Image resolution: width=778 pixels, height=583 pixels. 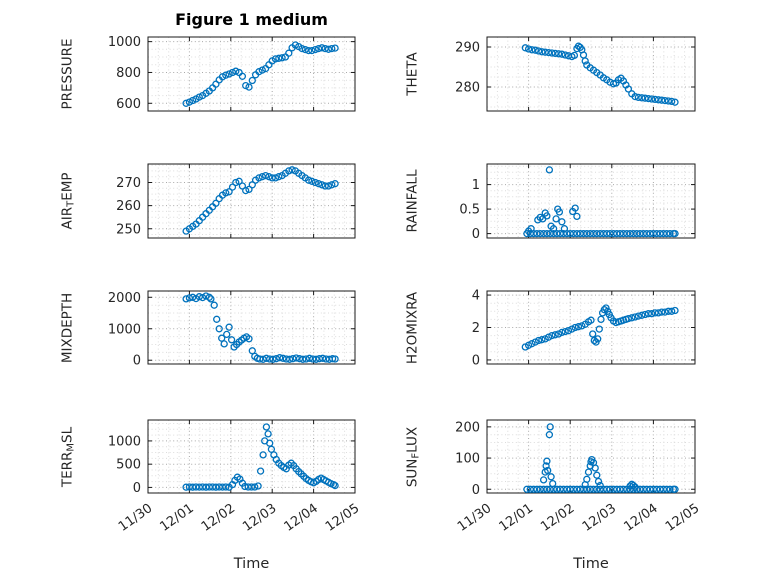 I want to click on subplot-rainfall: 00.51, so click(x=577, y=202).